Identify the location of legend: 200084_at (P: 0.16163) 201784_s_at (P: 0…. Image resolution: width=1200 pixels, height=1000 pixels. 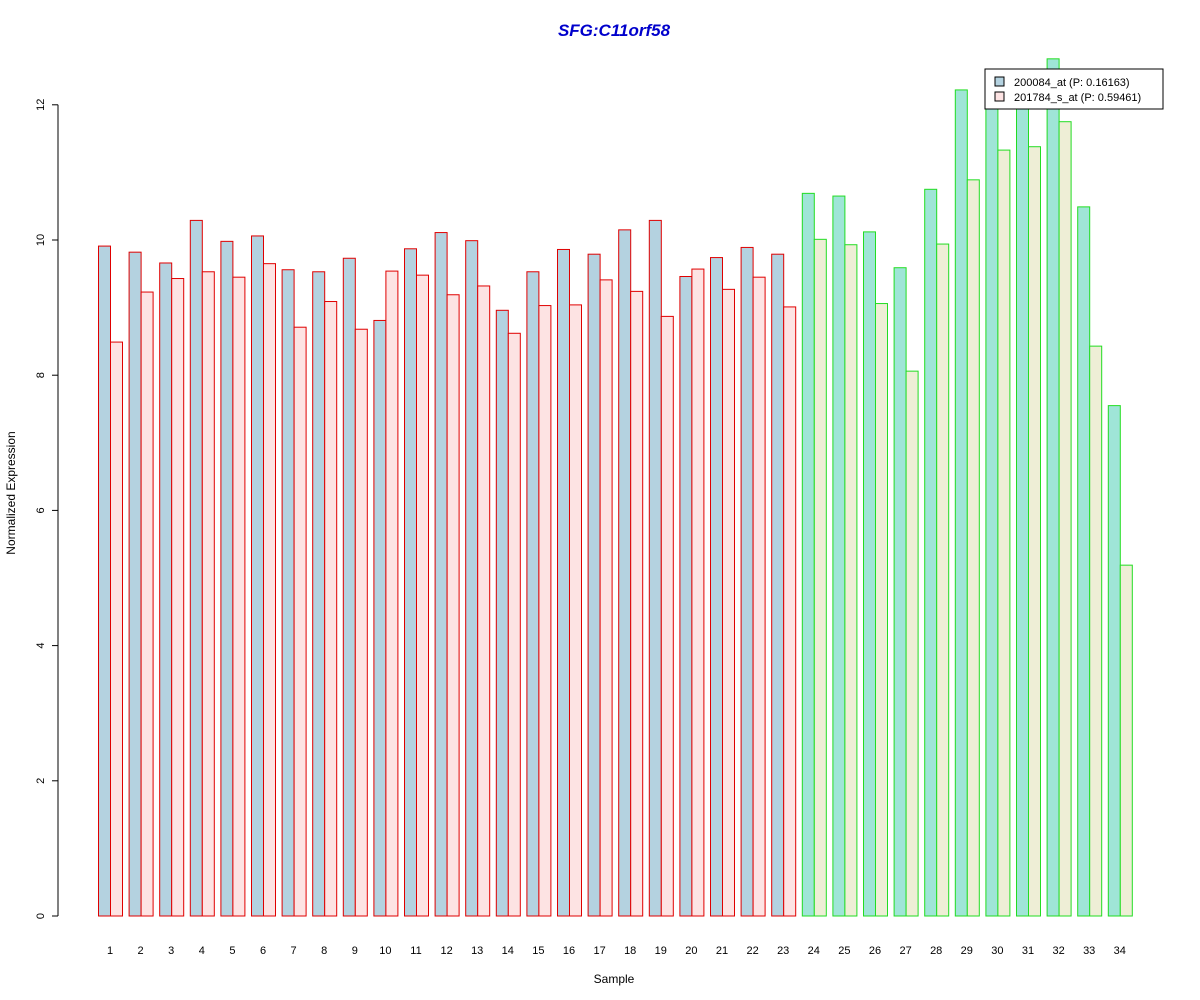
(1074, 89).